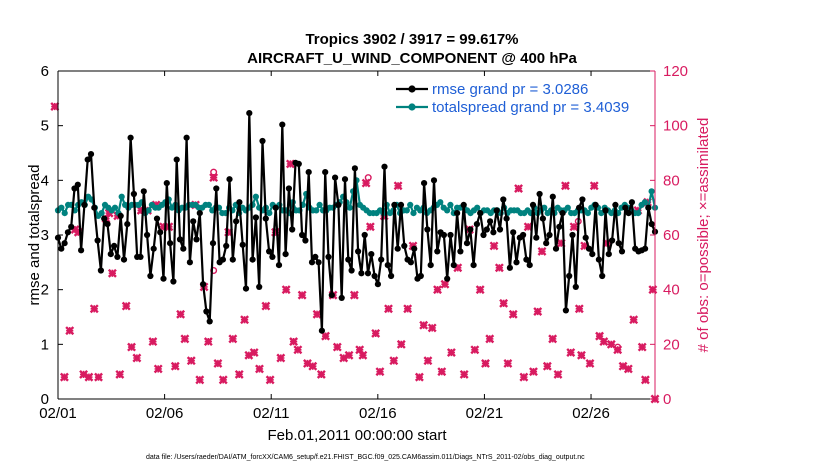  Describe the element at coordinates (45, 126) in the screenshot. I see `y-left-tick-label: 5` at that location.